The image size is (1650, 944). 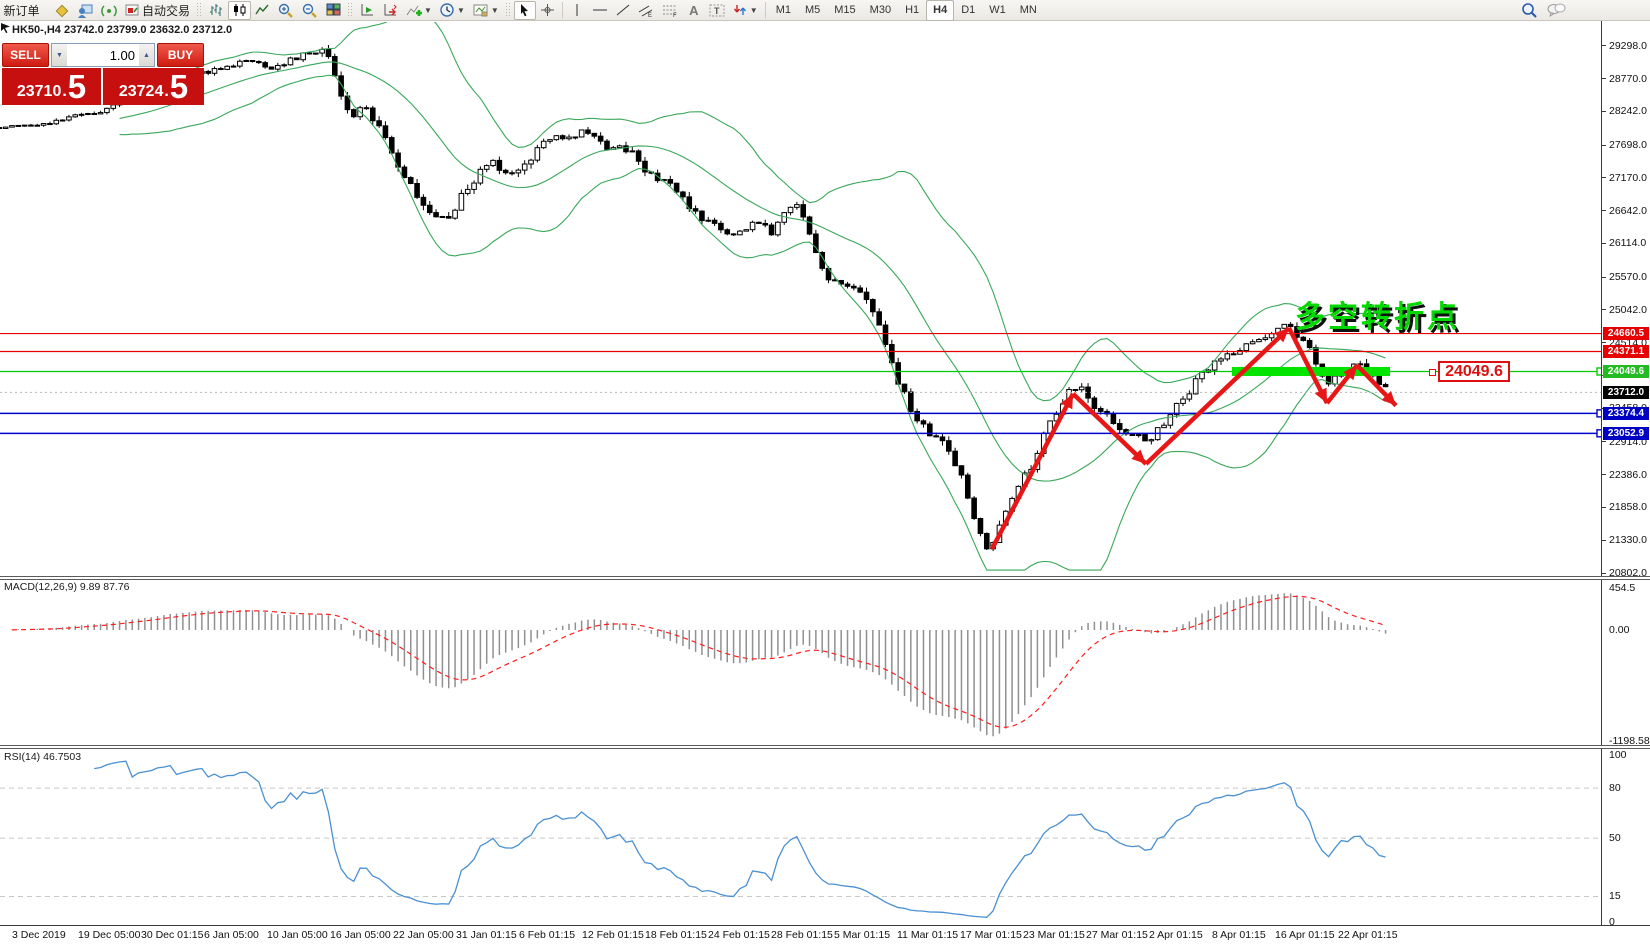 I want to click on level-callout-label: 24049.6, so click(x=1474, y=371).